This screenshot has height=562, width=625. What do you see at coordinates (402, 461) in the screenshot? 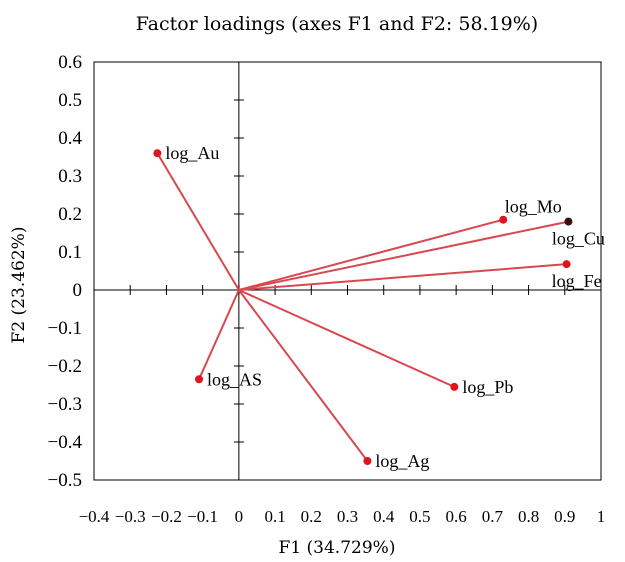
I see `point-label: log_Ag` at bounding box center [402, 461].